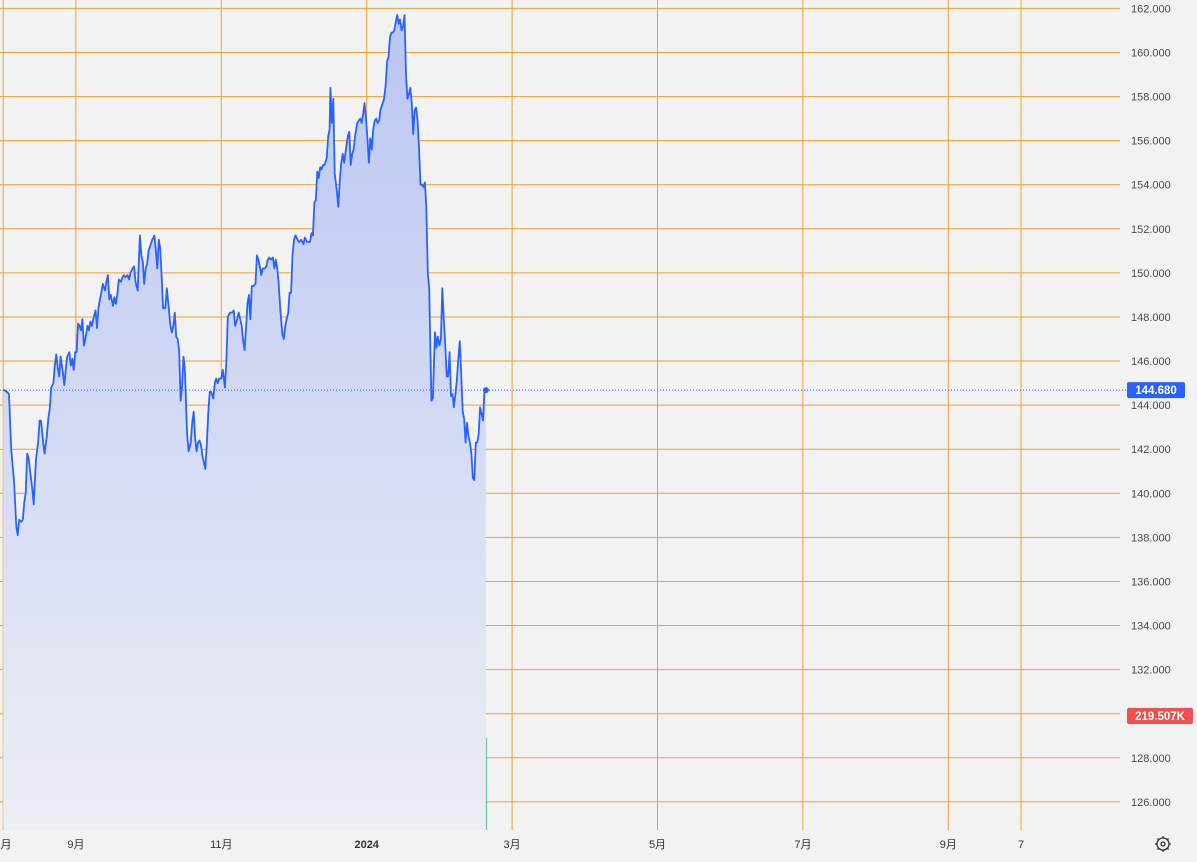 The width and height of the screenshot is (1197, 862). Describe the element at coordinates (1151, 671) in the screenshot. I see `price-tick-label: 132.000` at that location.